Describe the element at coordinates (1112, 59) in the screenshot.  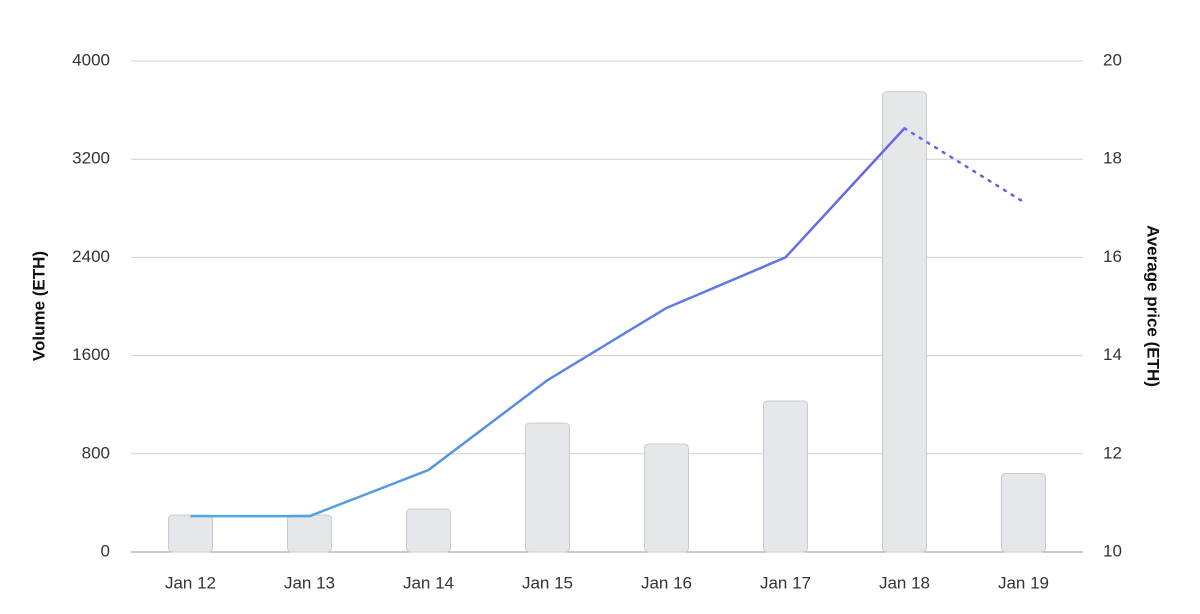
I see `y2-tick-label: 20` at that location.